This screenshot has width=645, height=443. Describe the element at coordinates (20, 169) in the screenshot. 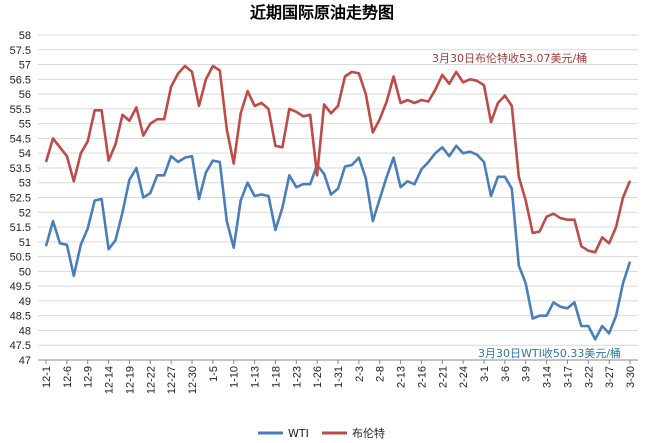

I see `y-tick-label: 53.5` at that location.